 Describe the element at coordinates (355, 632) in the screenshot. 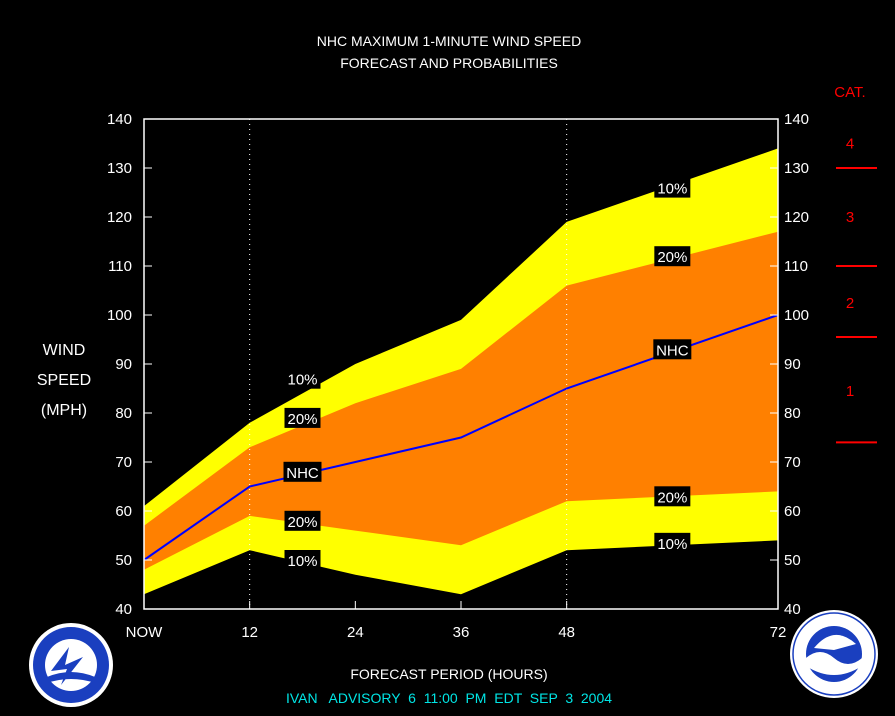

I see `x-tick-label: 24` at that location.